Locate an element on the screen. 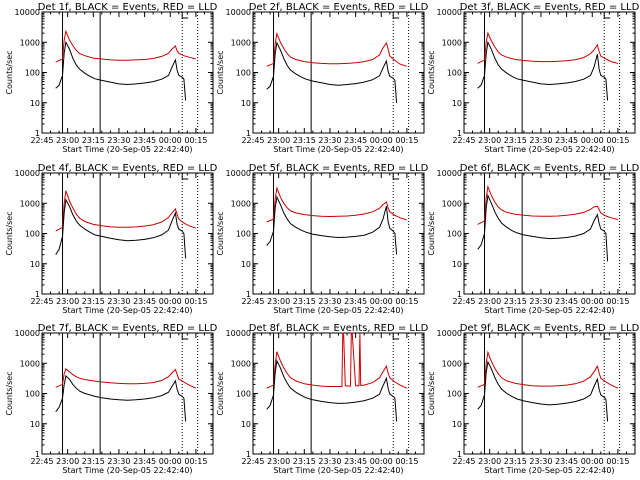  panel-title: Det 4f, BLACK = Events, RED = LLD is located at coordinates (128, 168).